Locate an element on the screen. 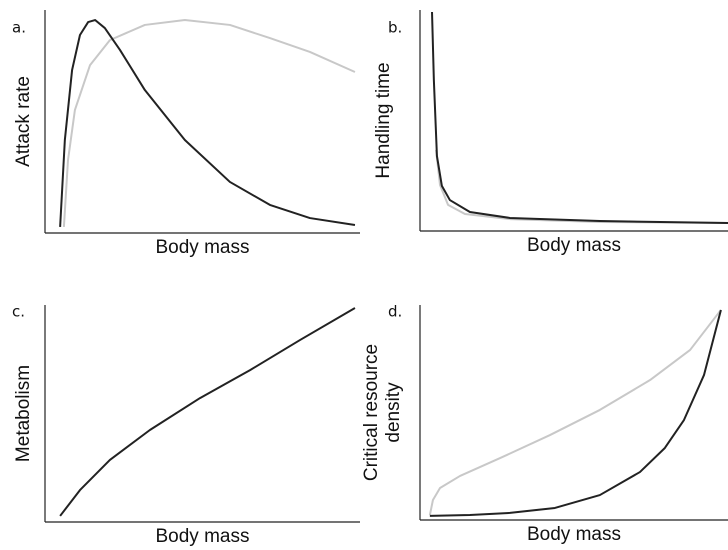  y-axis-label: density is located at coordinates (393, 412).